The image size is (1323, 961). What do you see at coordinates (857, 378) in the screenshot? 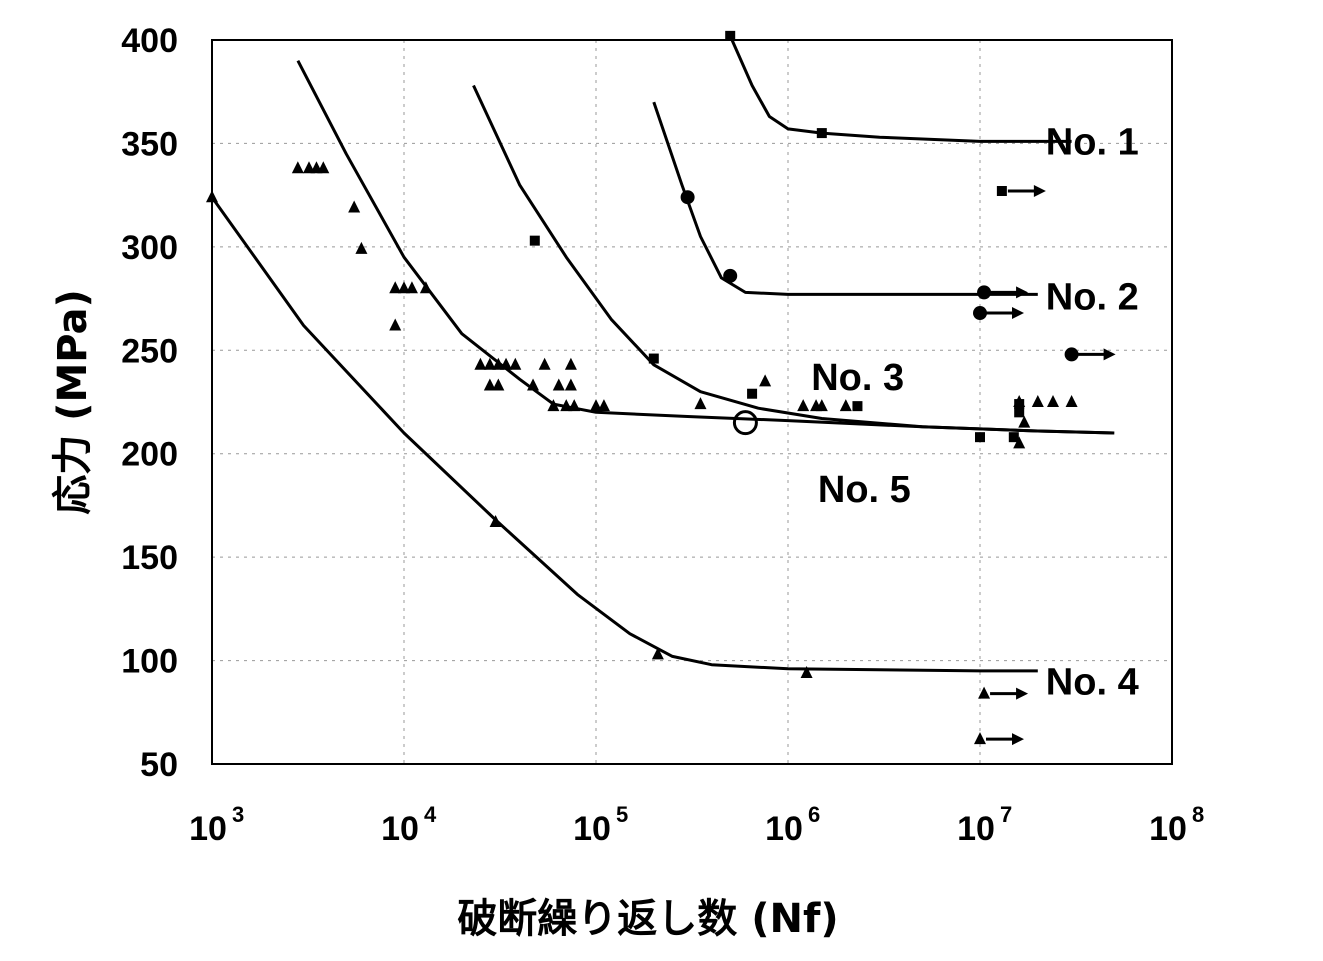
I see `curve-label: No. 3` at bounding box center [857, 378].